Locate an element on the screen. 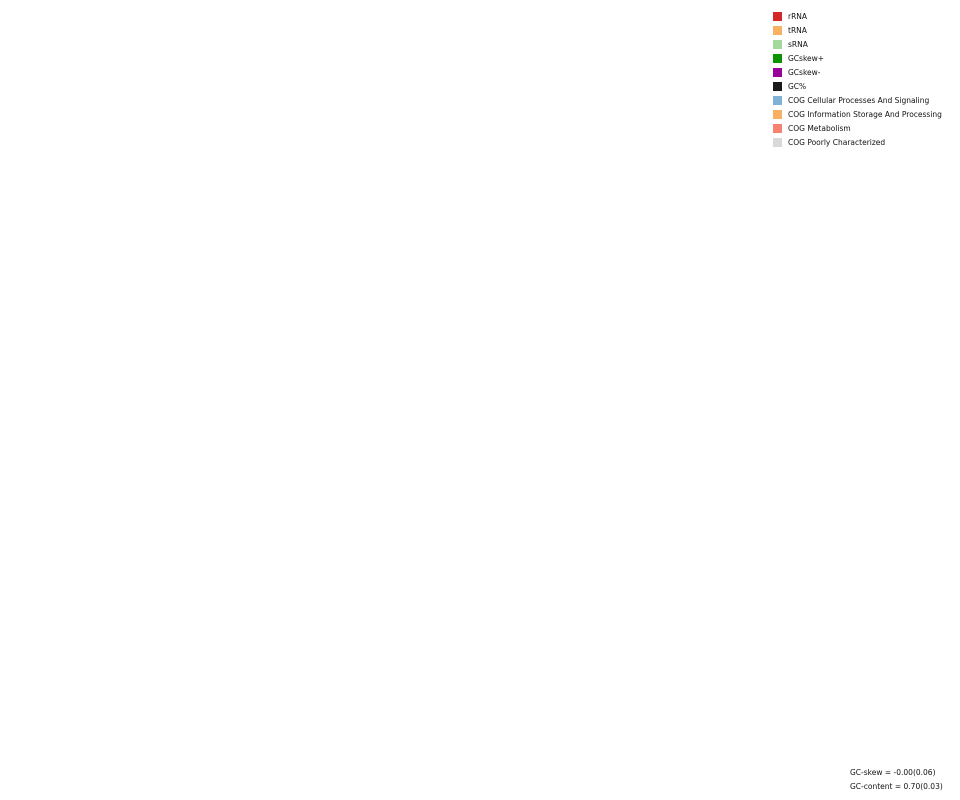 This screenshot has height=800, width=960. legend-label: COG Metabolism is located at coordinates (819, 128).